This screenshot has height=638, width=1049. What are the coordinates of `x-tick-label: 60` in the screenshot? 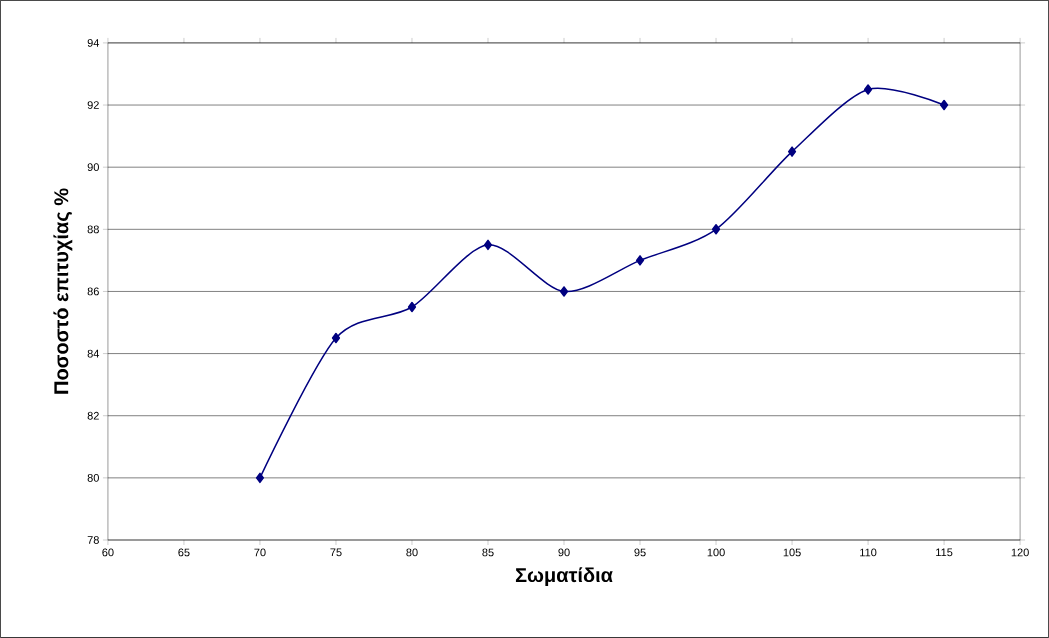 It's located at (108, 552).